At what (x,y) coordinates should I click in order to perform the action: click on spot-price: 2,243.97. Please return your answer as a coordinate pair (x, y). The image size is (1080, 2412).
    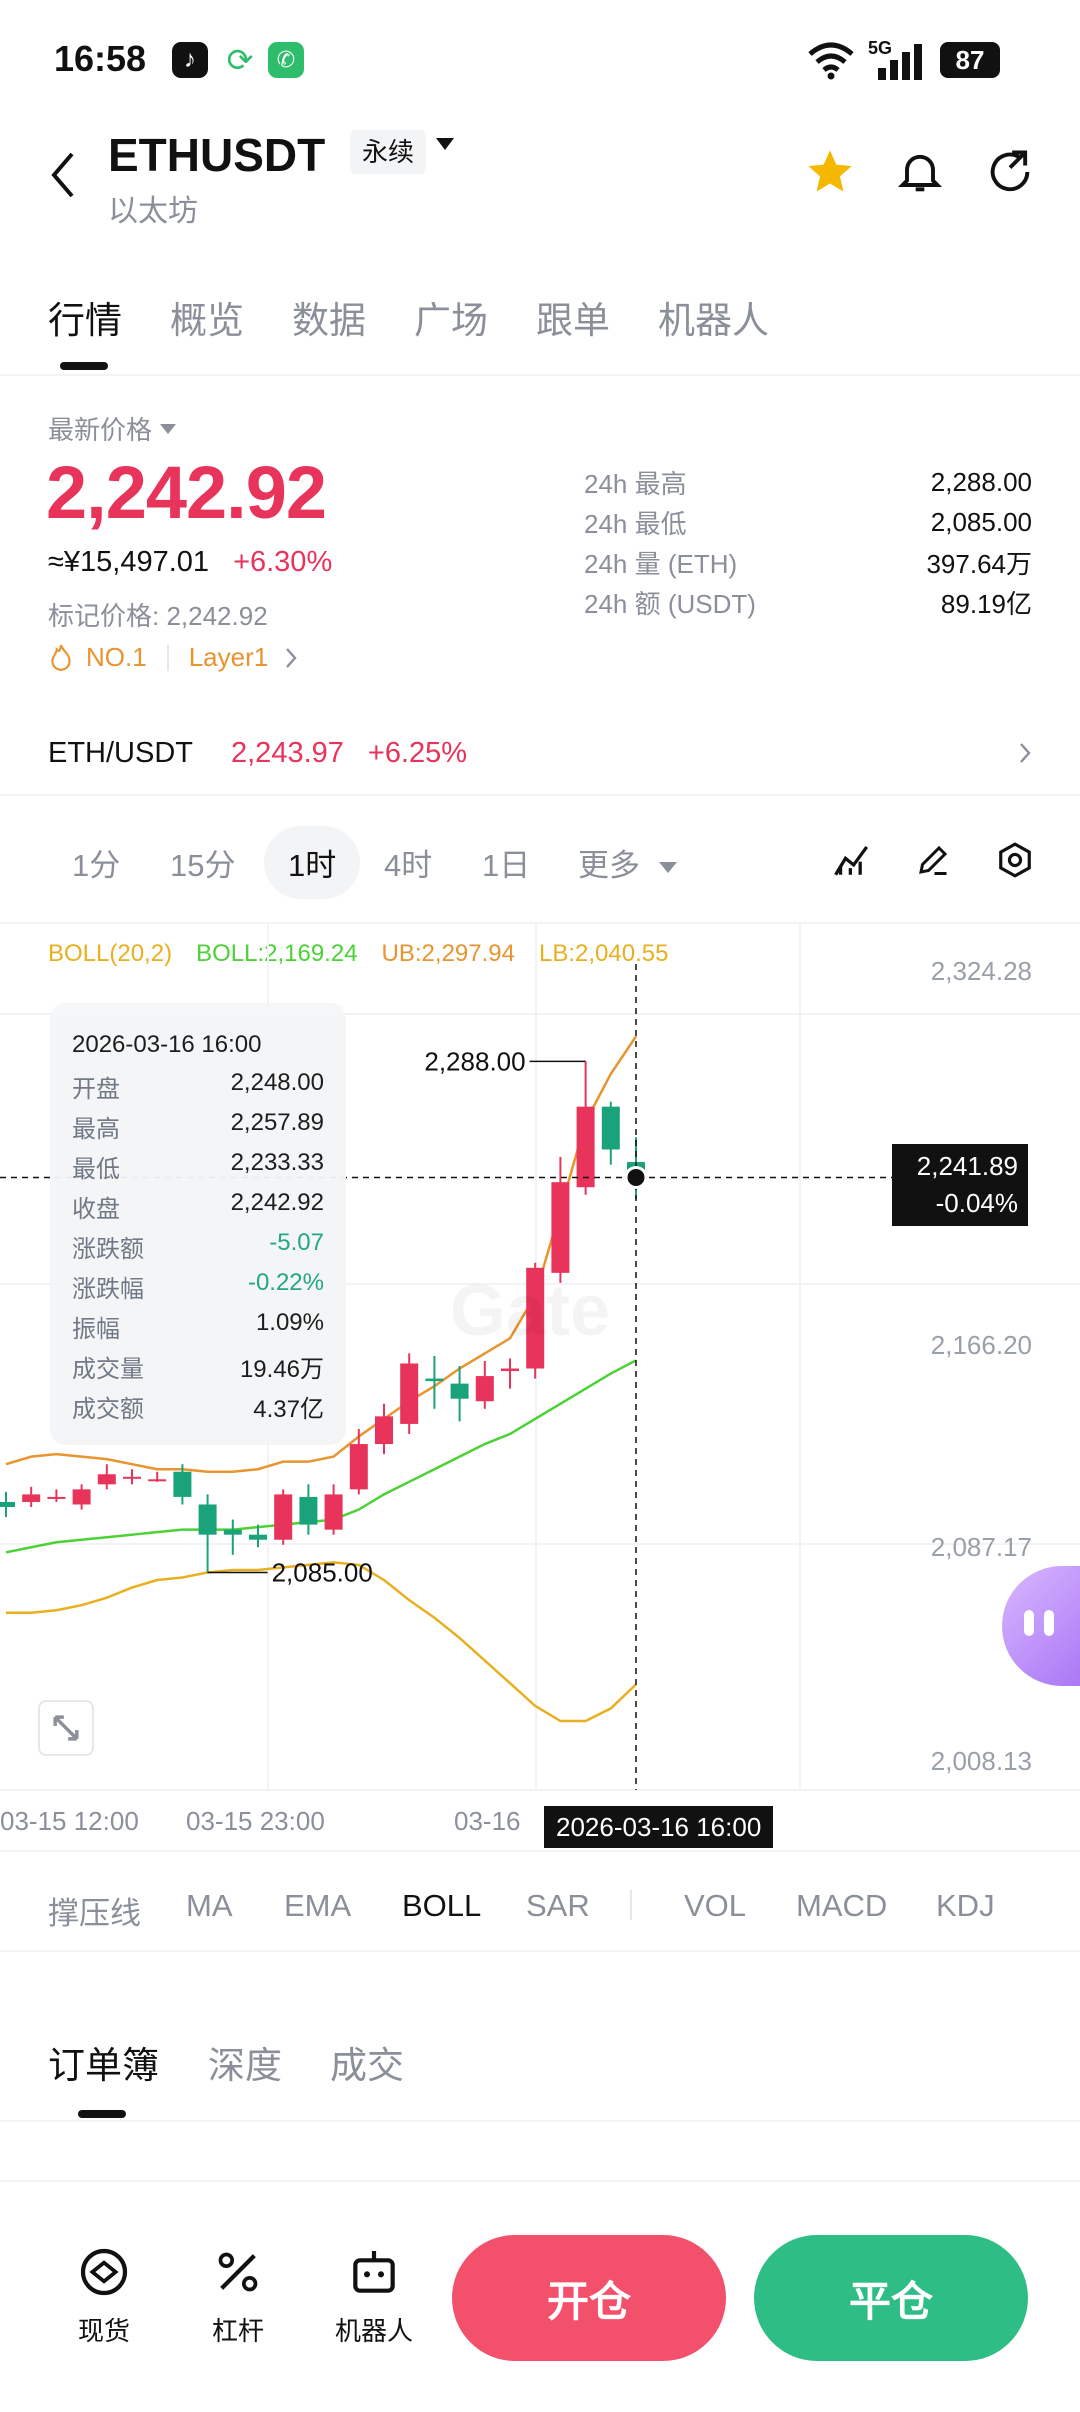
    Looking at the image, I should click on (287, 752).